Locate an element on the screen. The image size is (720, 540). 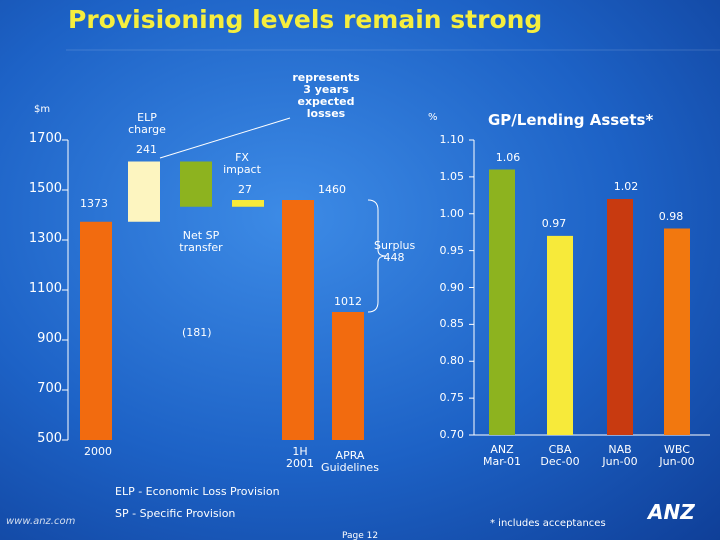
callout is located at coordinates (225, 138).